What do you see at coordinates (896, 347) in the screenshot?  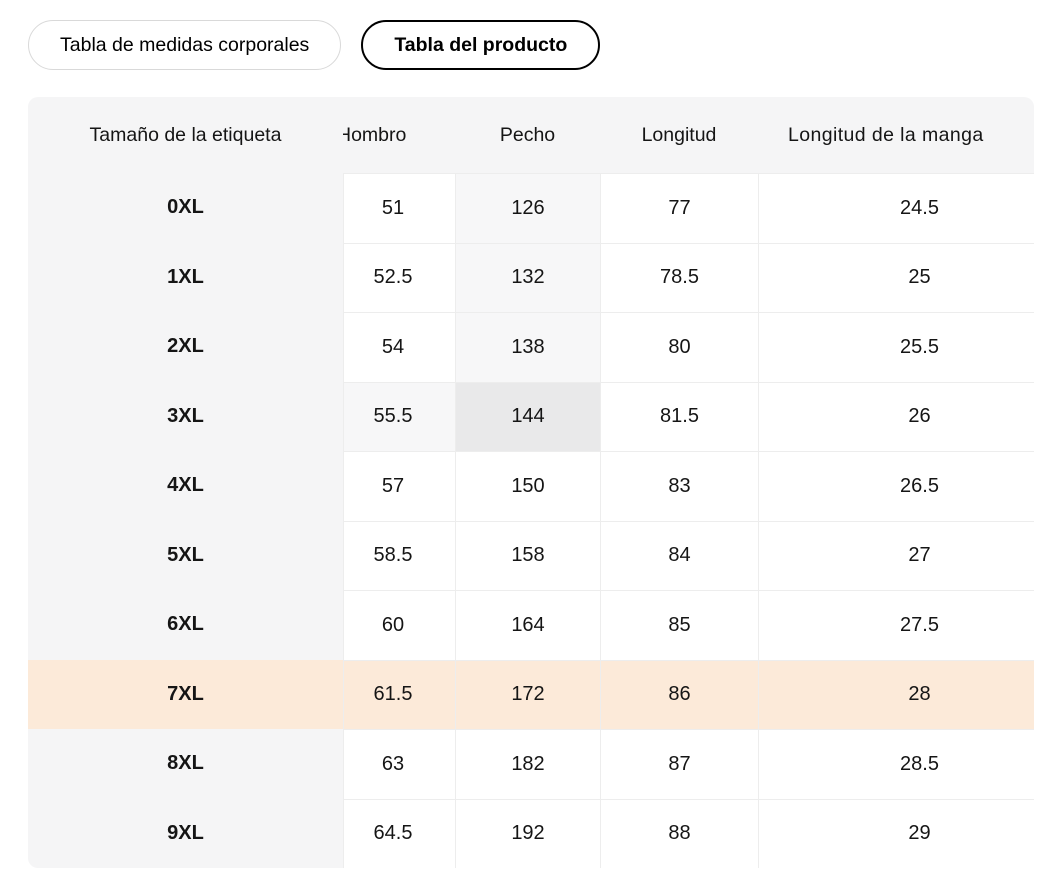 I see `sleeve-value-cell: 25.5` at bounding box center [896, 347].